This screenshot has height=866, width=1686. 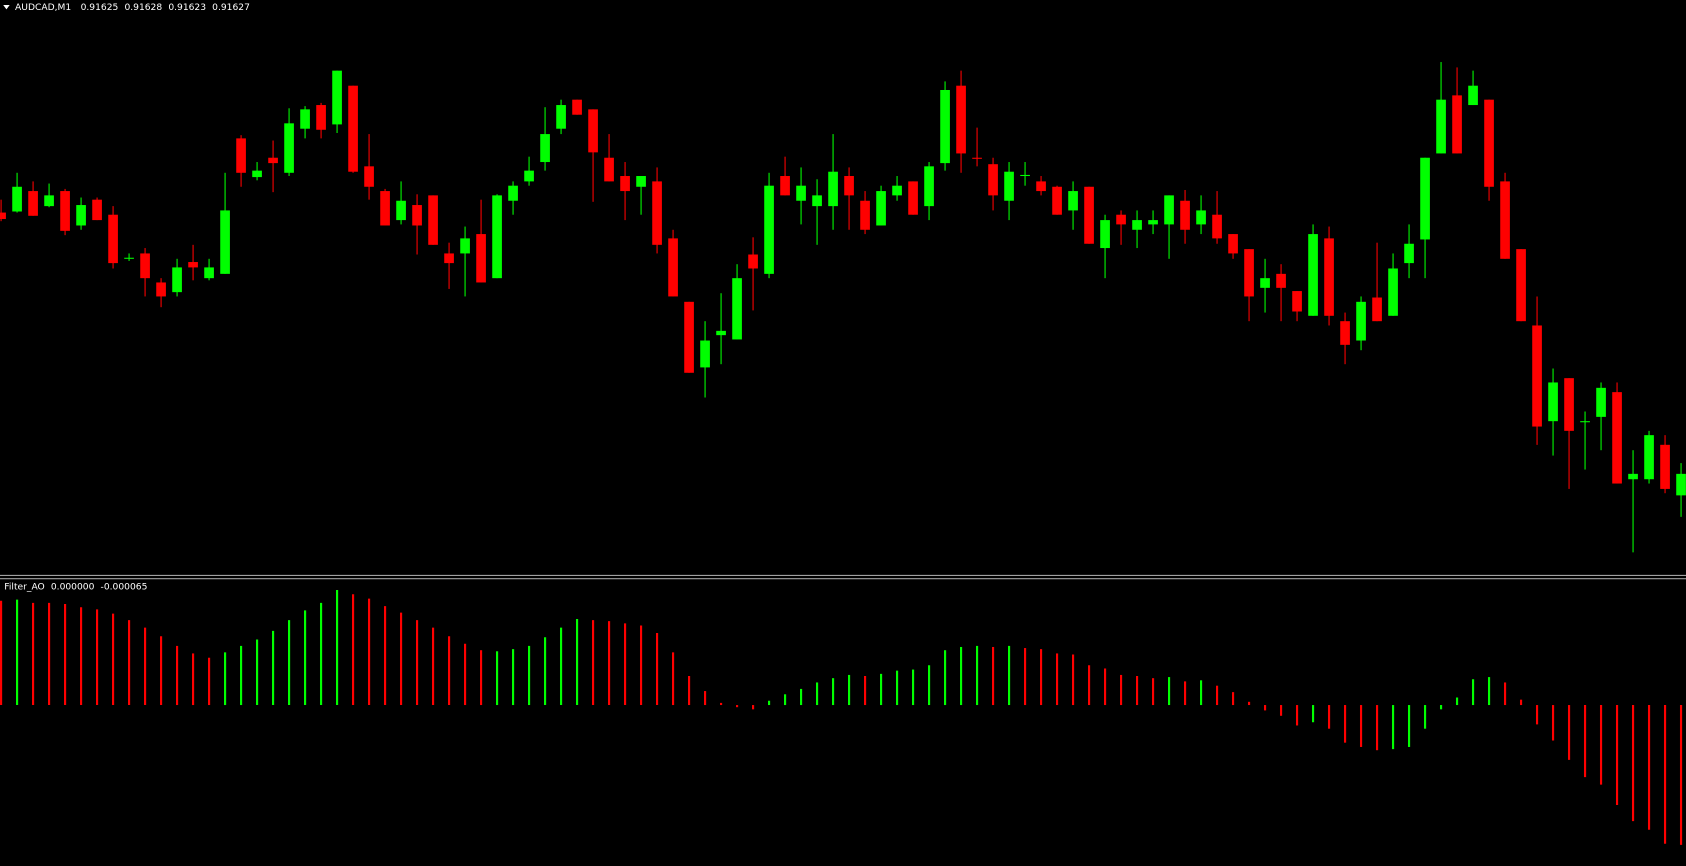 I want to click on indicator-value: -0.000065, so click(x=124, y=587).